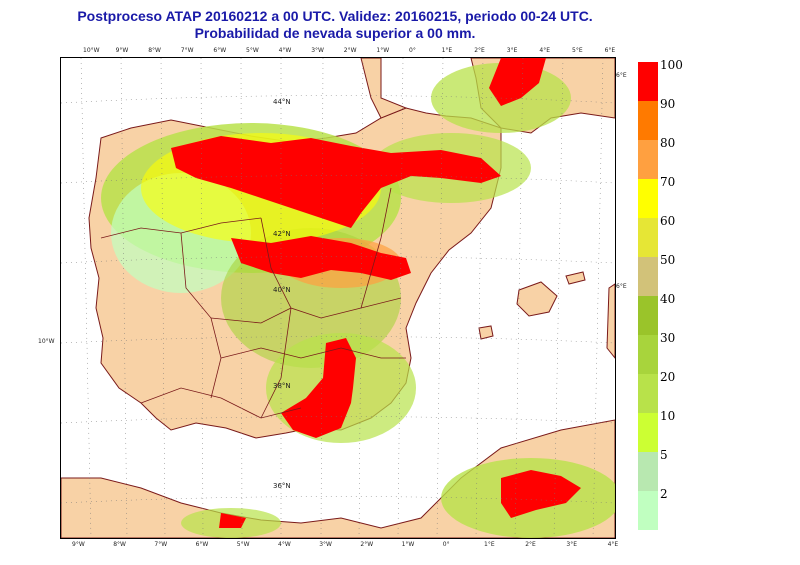 The width and height of the screenshot is (800, 565). What do you see at coordinates (671, 65) in the screenshot?
I see `legend-label: 100` at bounding box center [671, 65].